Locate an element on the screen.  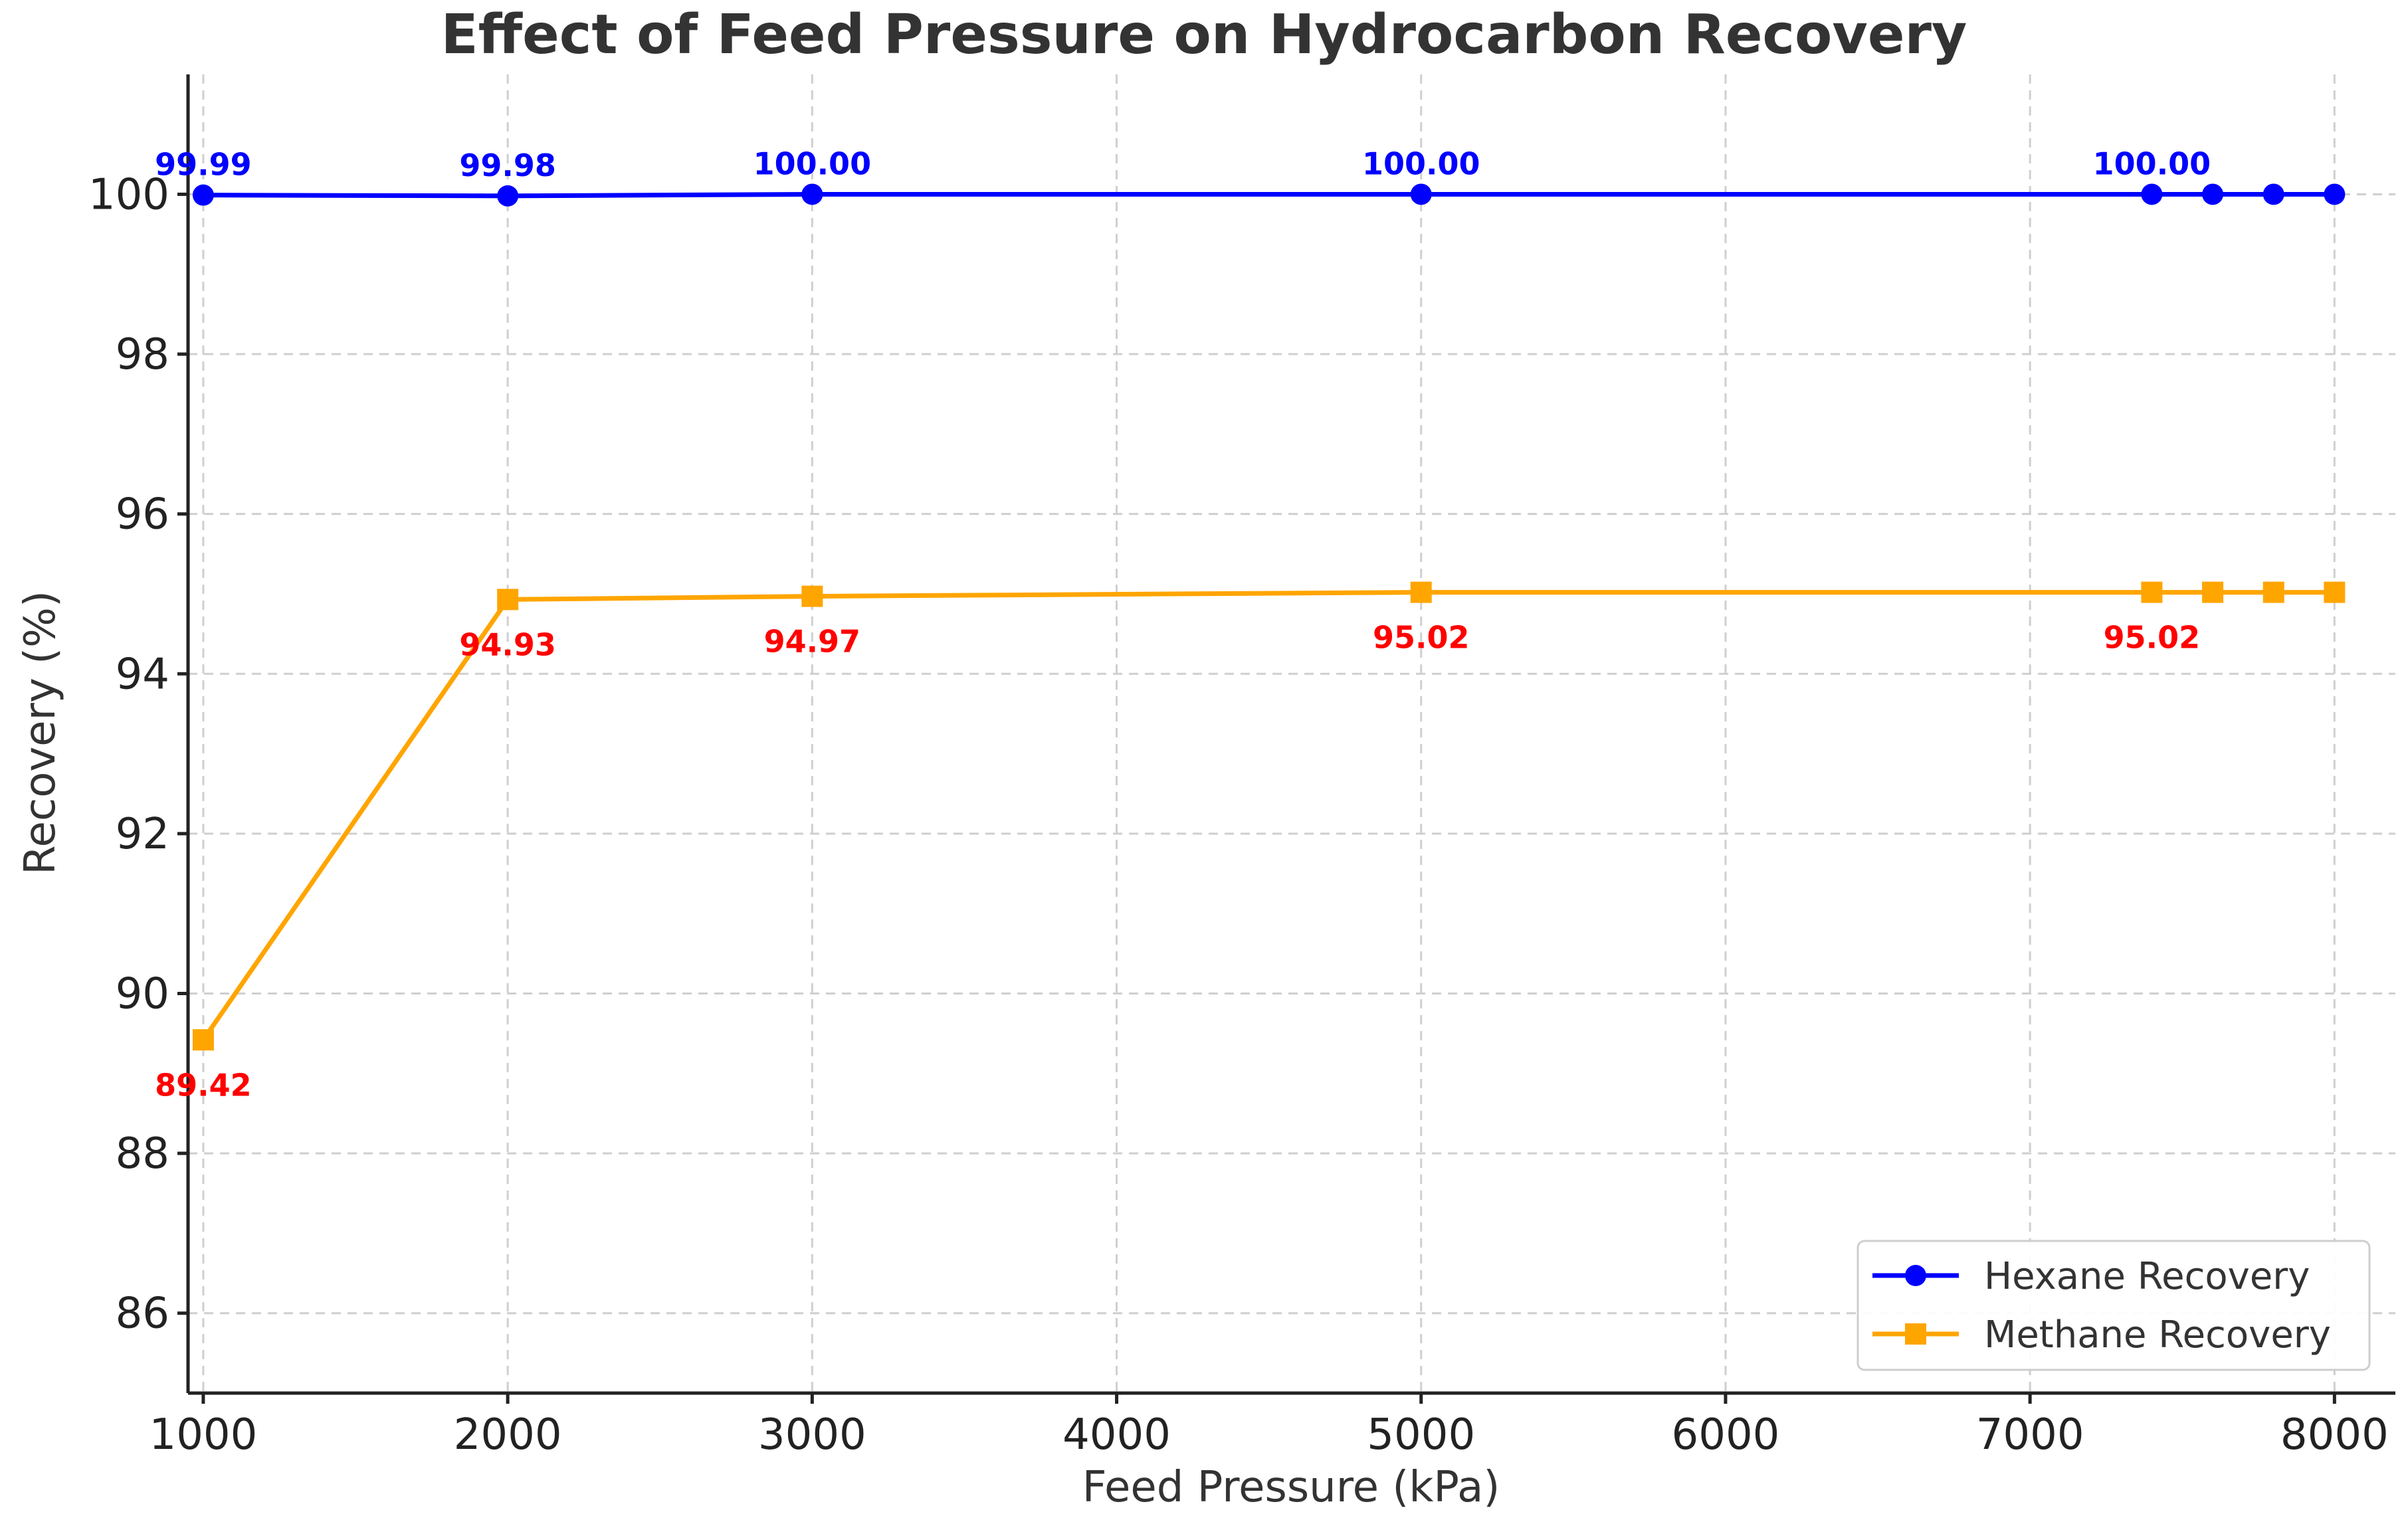
y-tick-label: 98 is located at coordinates (142, 355).